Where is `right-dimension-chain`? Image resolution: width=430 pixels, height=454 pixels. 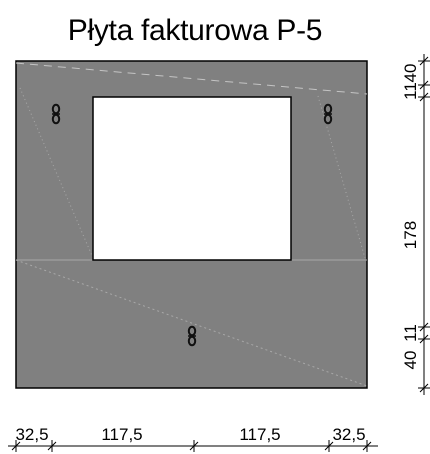
right-dimension-chain is located at coordinates (424, 224).